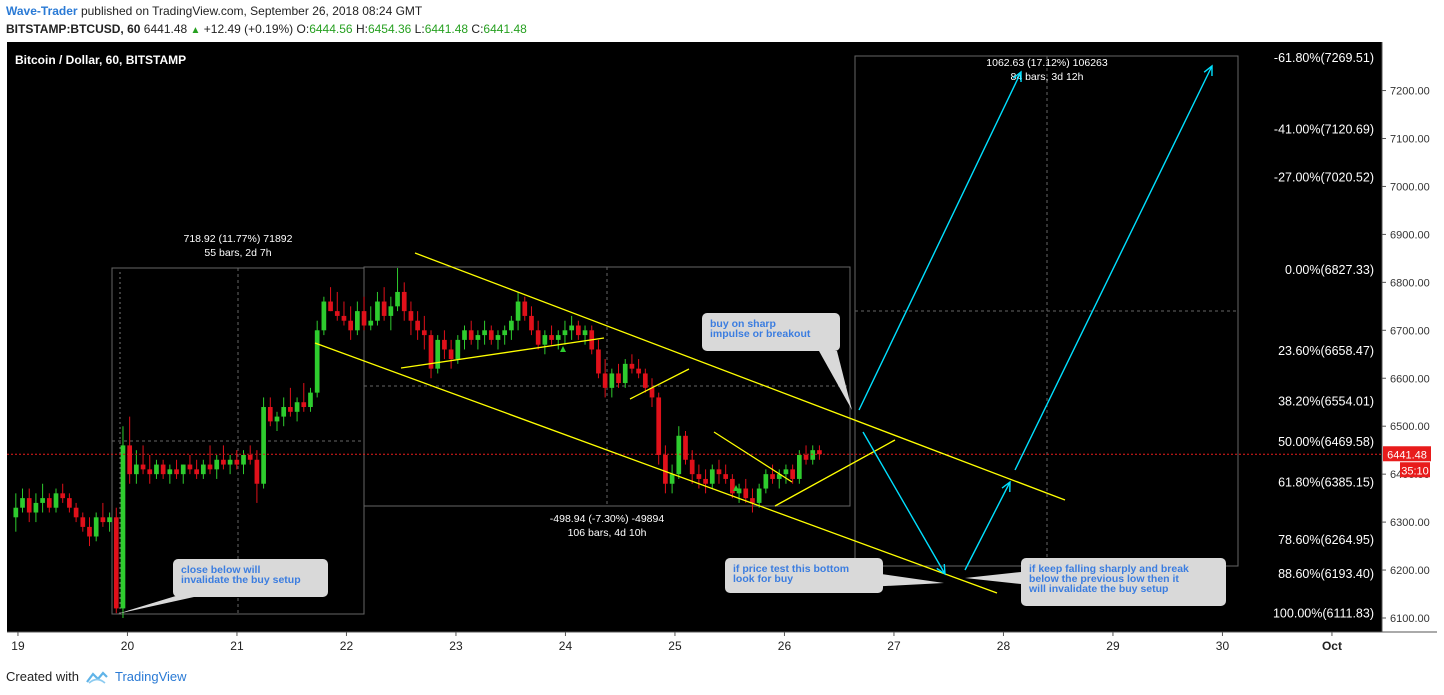  Describe the element at coordinates (128, 646) in the screenshot. I see `x-tick-label: 20` at that location.